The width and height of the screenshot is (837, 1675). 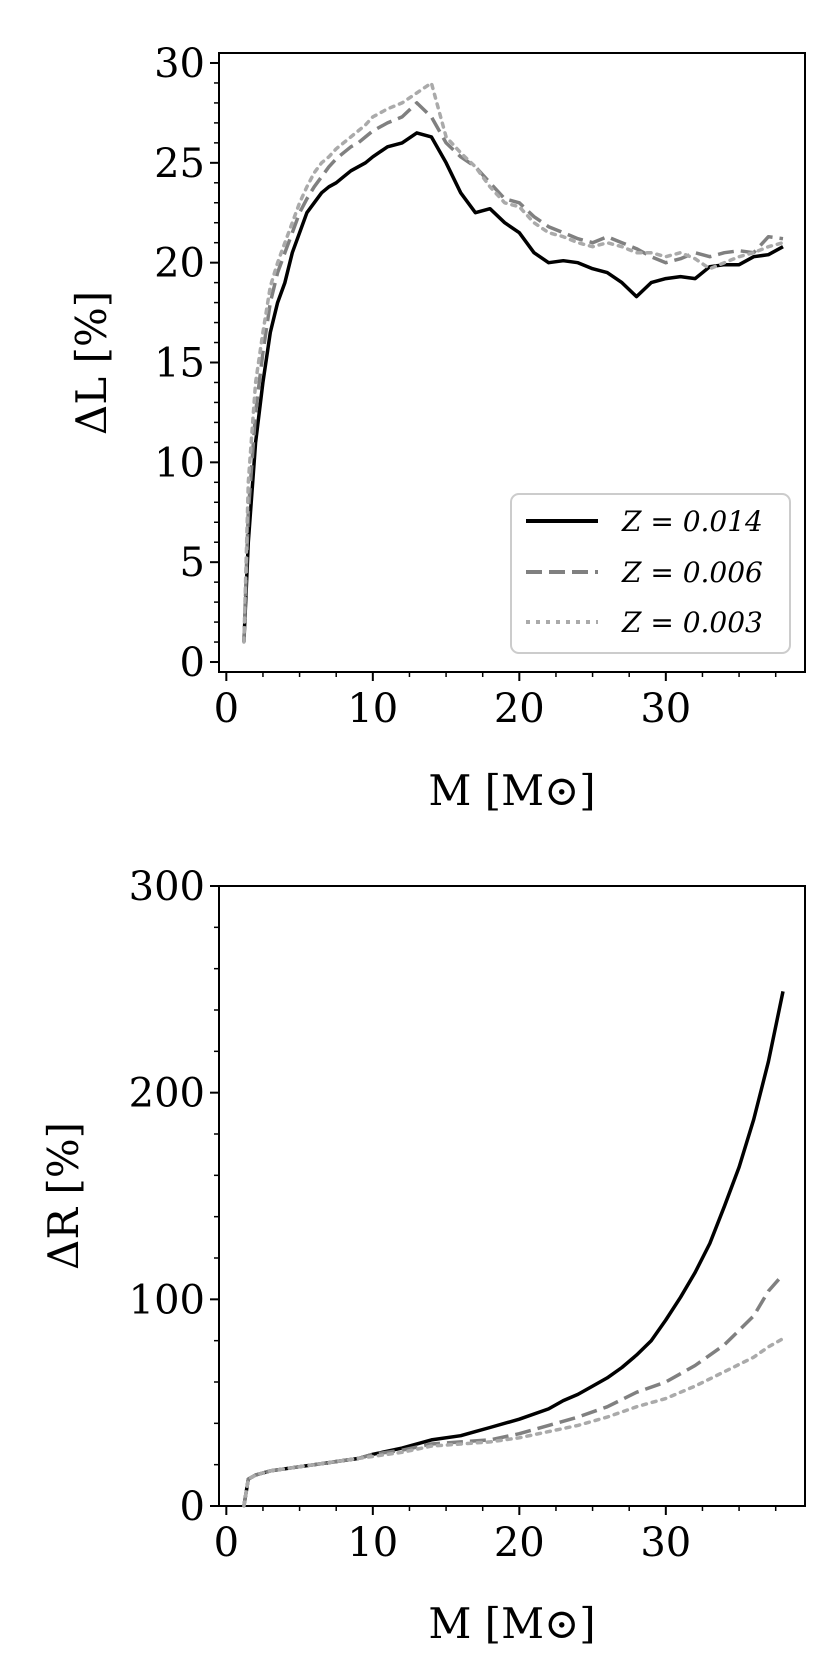 I want to click on luminosity-x-axis-label: M [M⊙], so click(x=511, y=790).